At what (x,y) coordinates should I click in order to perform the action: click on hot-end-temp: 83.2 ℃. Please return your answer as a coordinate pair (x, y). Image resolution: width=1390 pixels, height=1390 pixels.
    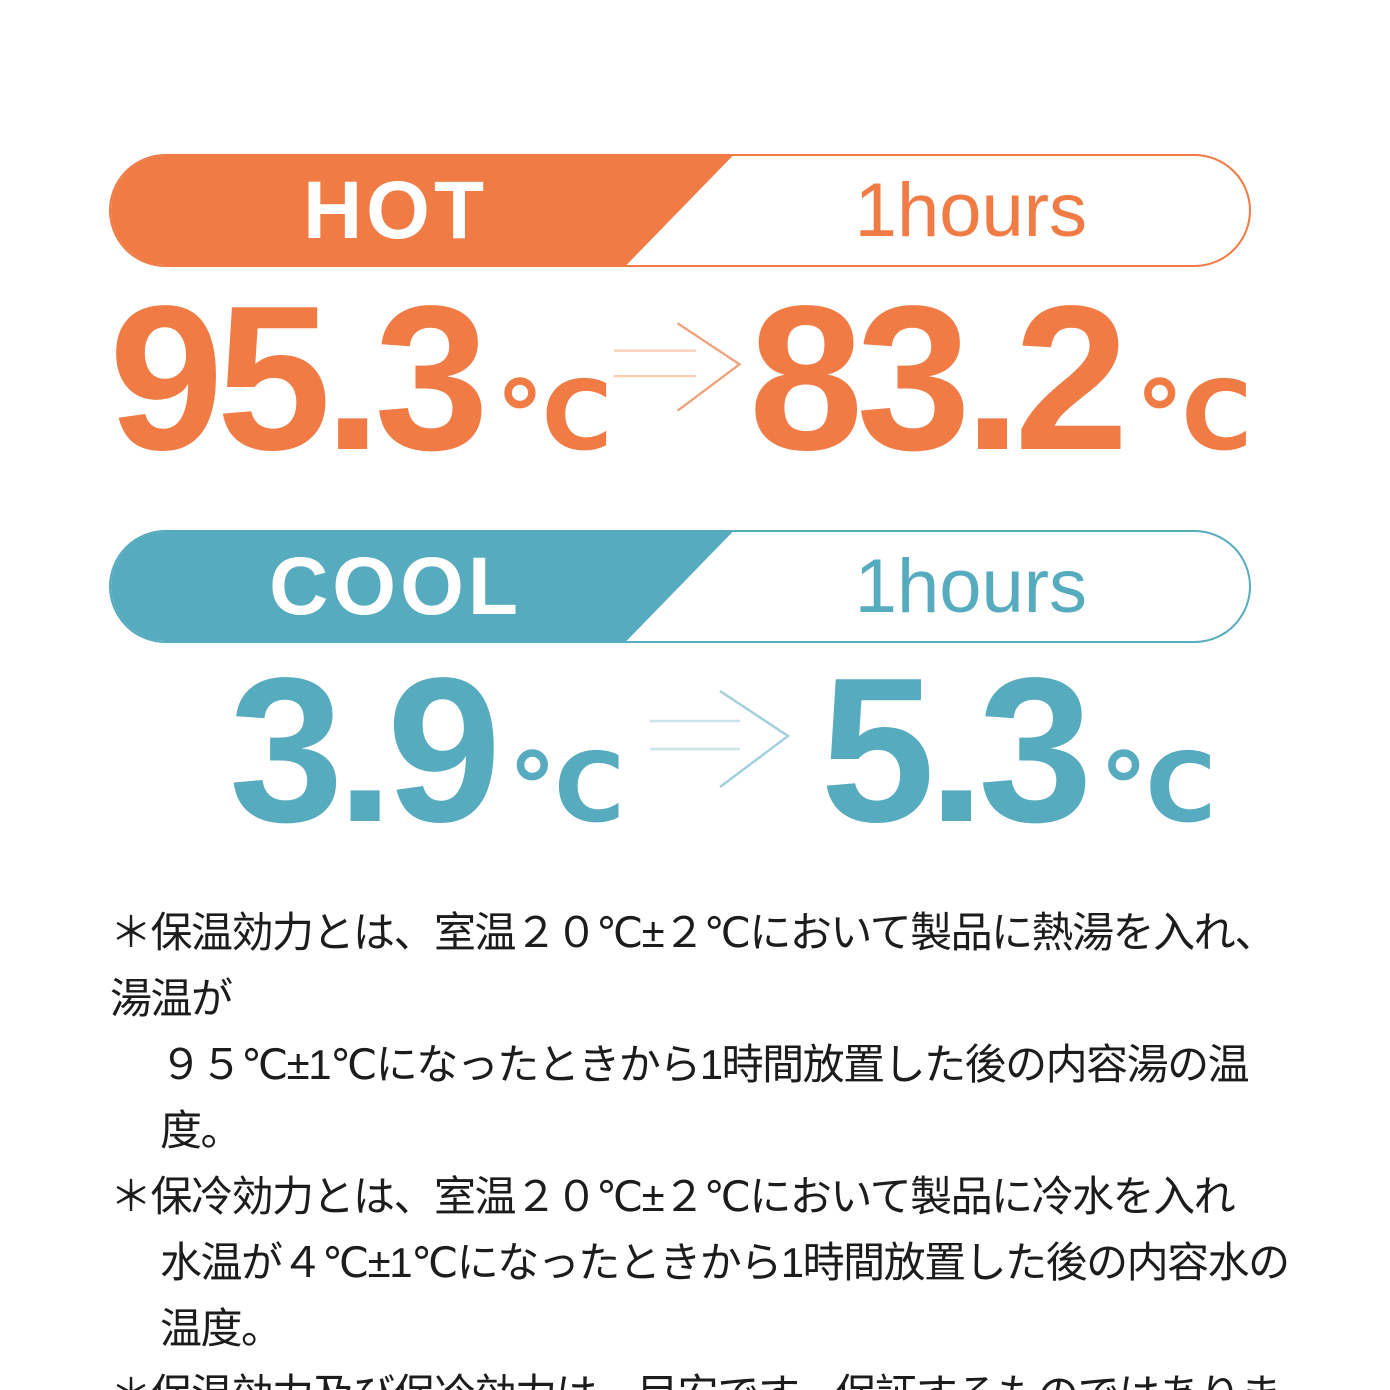
    Looking at the image, I should click on (1000, 378).